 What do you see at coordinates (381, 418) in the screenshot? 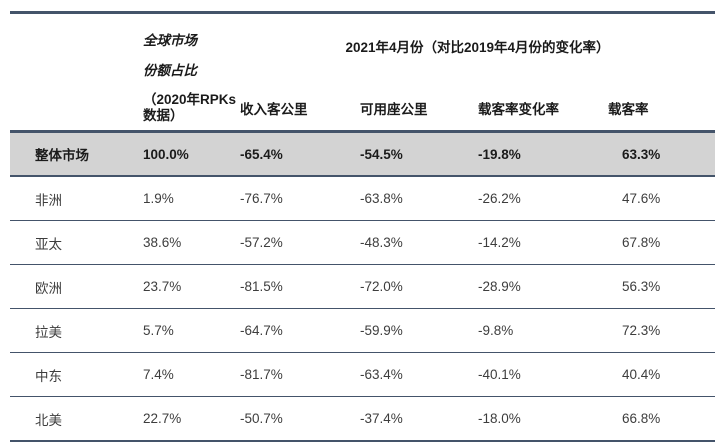
I see `ask-cell: -37.4%` at bounding box center [381, 418].